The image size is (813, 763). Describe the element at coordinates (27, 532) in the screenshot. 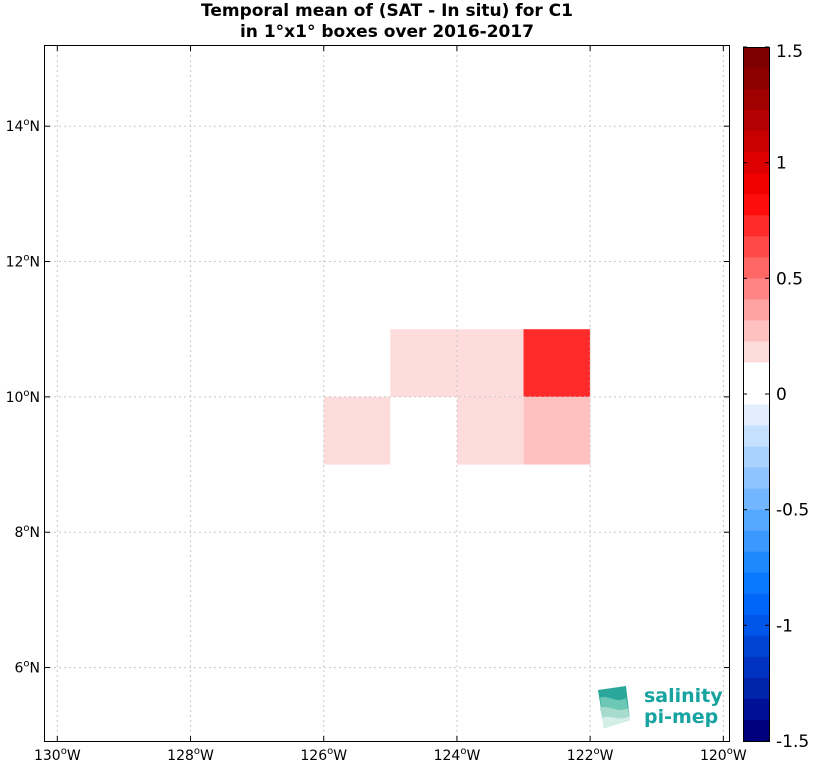

I see `y-tick-label: 8oN` at that location.